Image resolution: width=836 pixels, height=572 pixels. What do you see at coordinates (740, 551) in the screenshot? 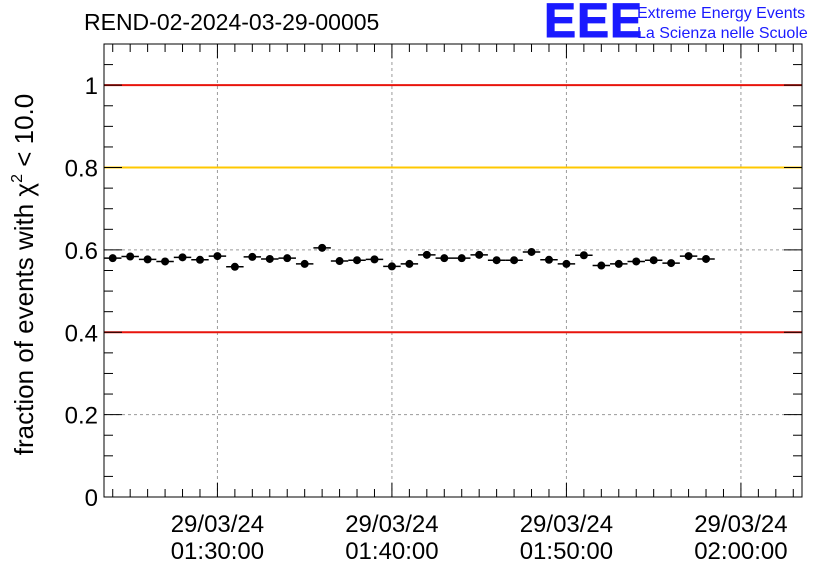
I see `x-tick-label-time: 02:00:00` at bounding box center [740, 551].